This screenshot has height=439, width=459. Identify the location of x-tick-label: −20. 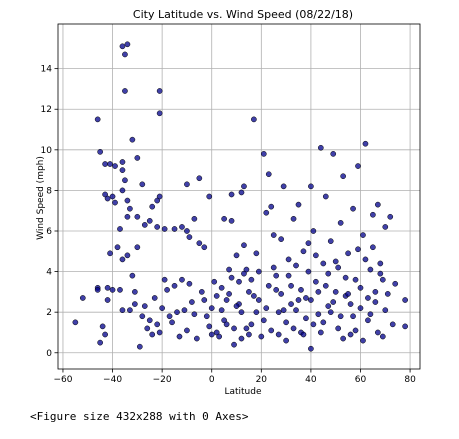
(162, 380).